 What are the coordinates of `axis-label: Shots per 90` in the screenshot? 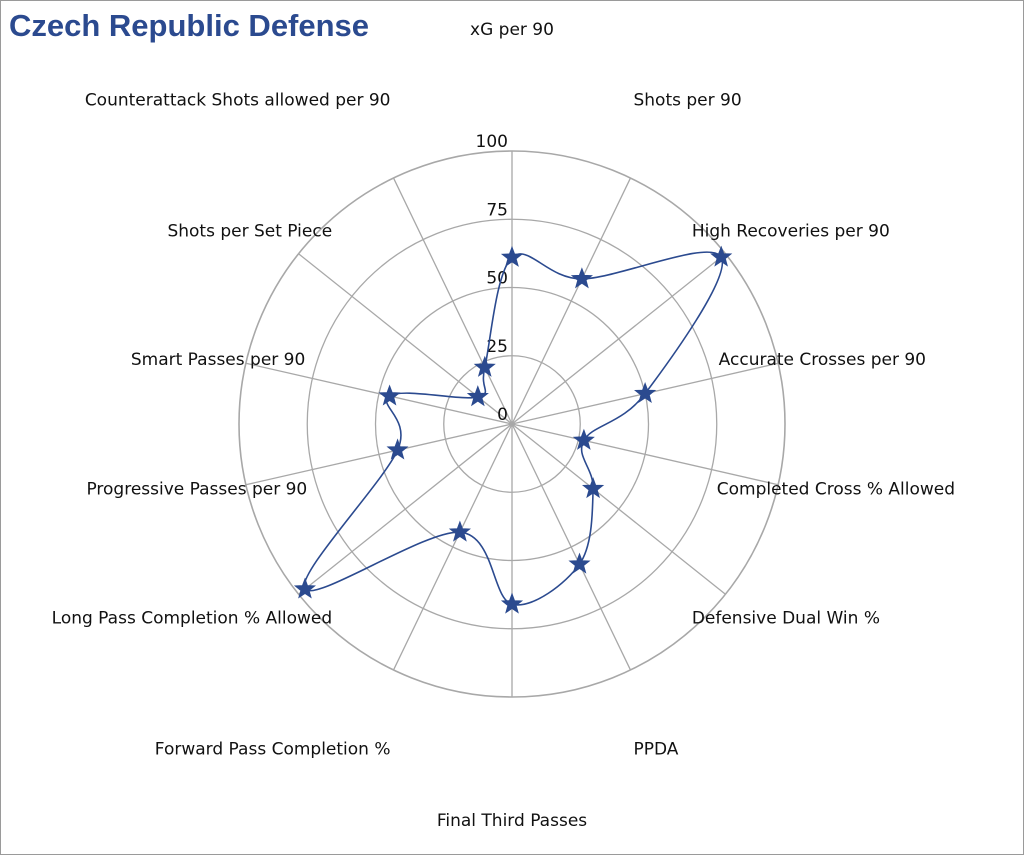 It's located at (687, 101).